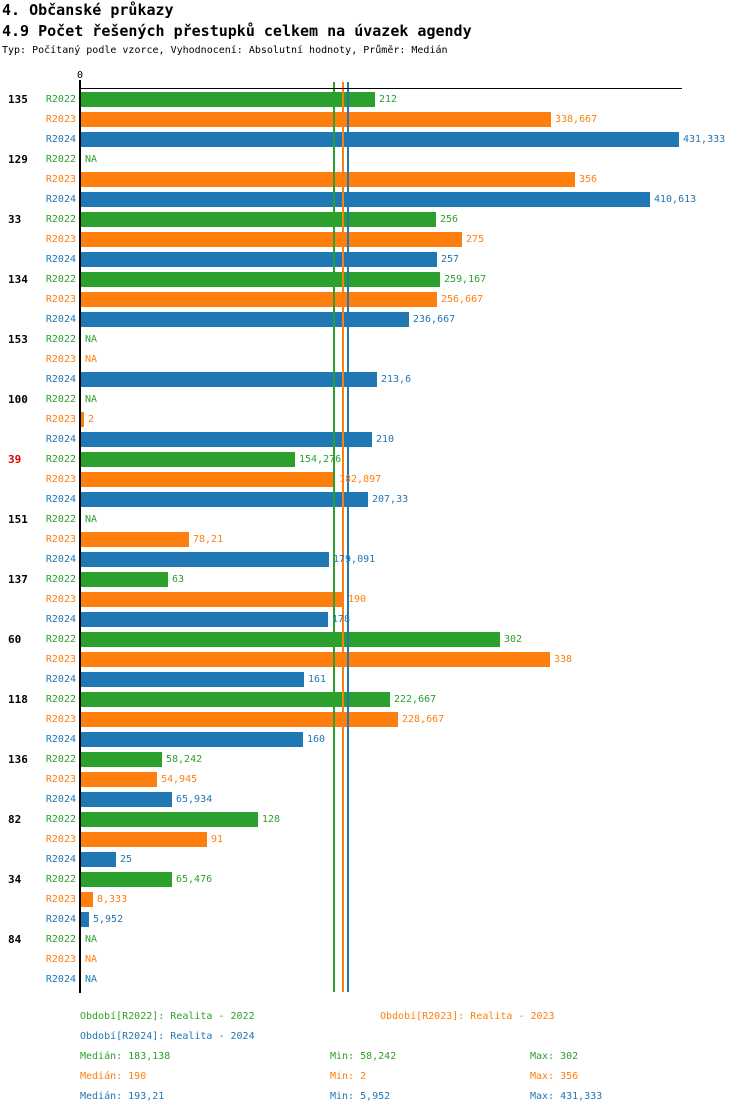  I want to click on bar-row: R2024 213,6, so click(375, 382).